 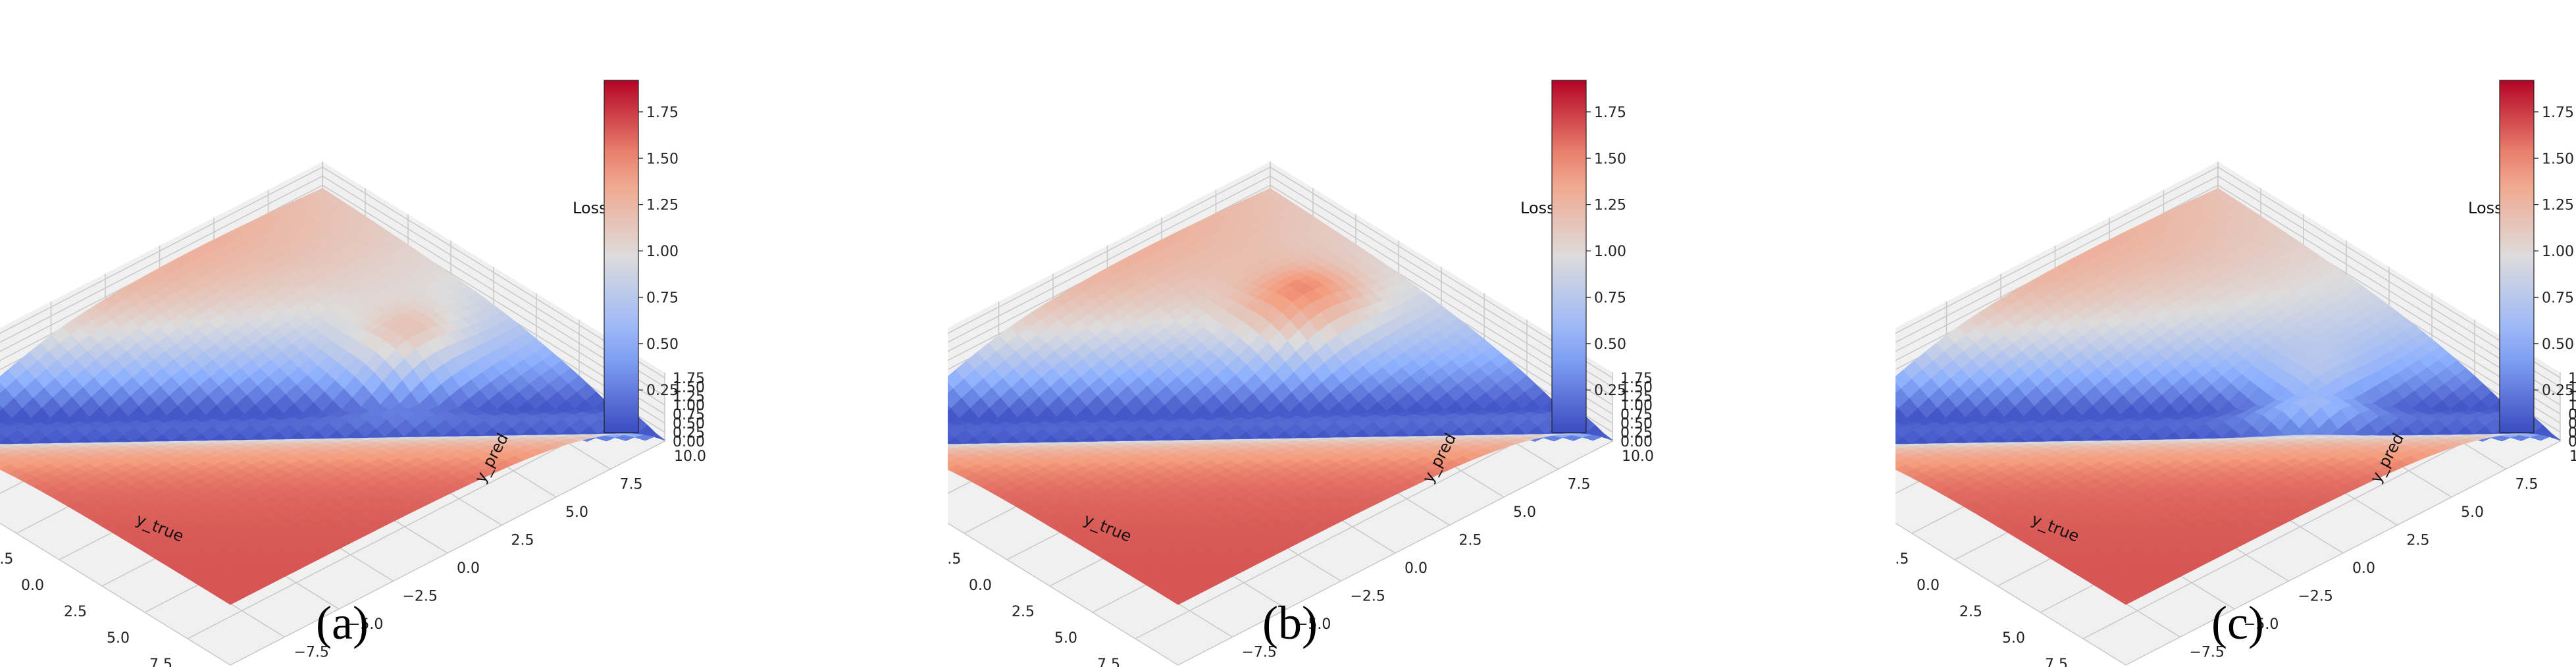 What do you see at coordinates (1290, 623) in the screenshot?
I see `caption-b: (b)` at bounding box center [1290, 623].